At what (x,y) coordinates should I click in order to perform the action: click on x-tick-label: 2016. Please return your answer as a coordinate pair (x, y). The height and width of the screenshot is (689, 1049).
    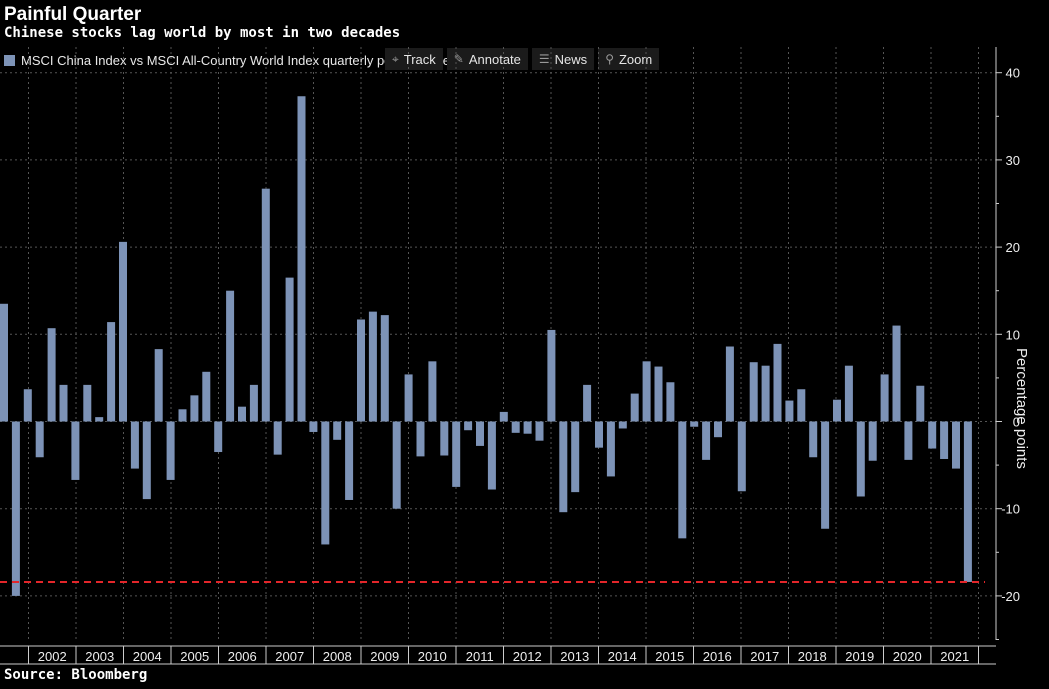
    Looking at the image, I should click on (717, 656).